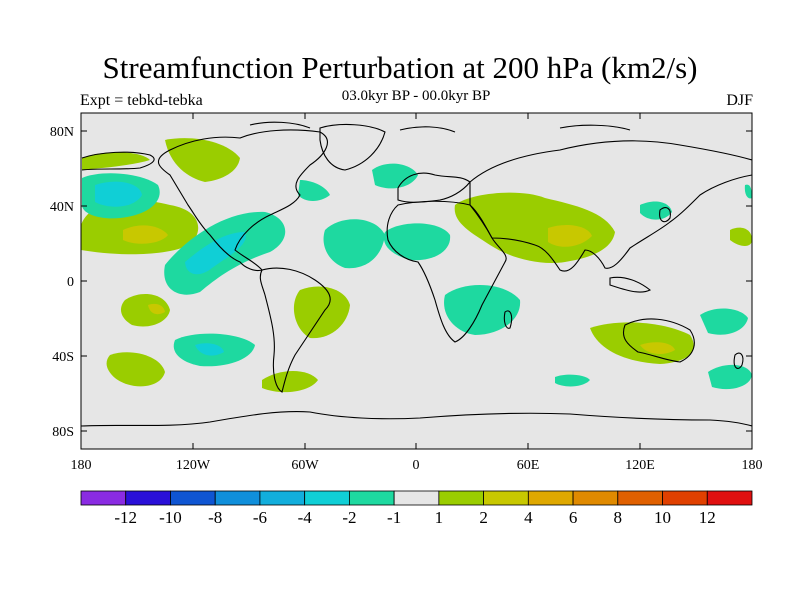  What do you see at coordinates (416, 419) in the screenshot?
I see `coastline-antarctica` at bounding box center [416, 419].